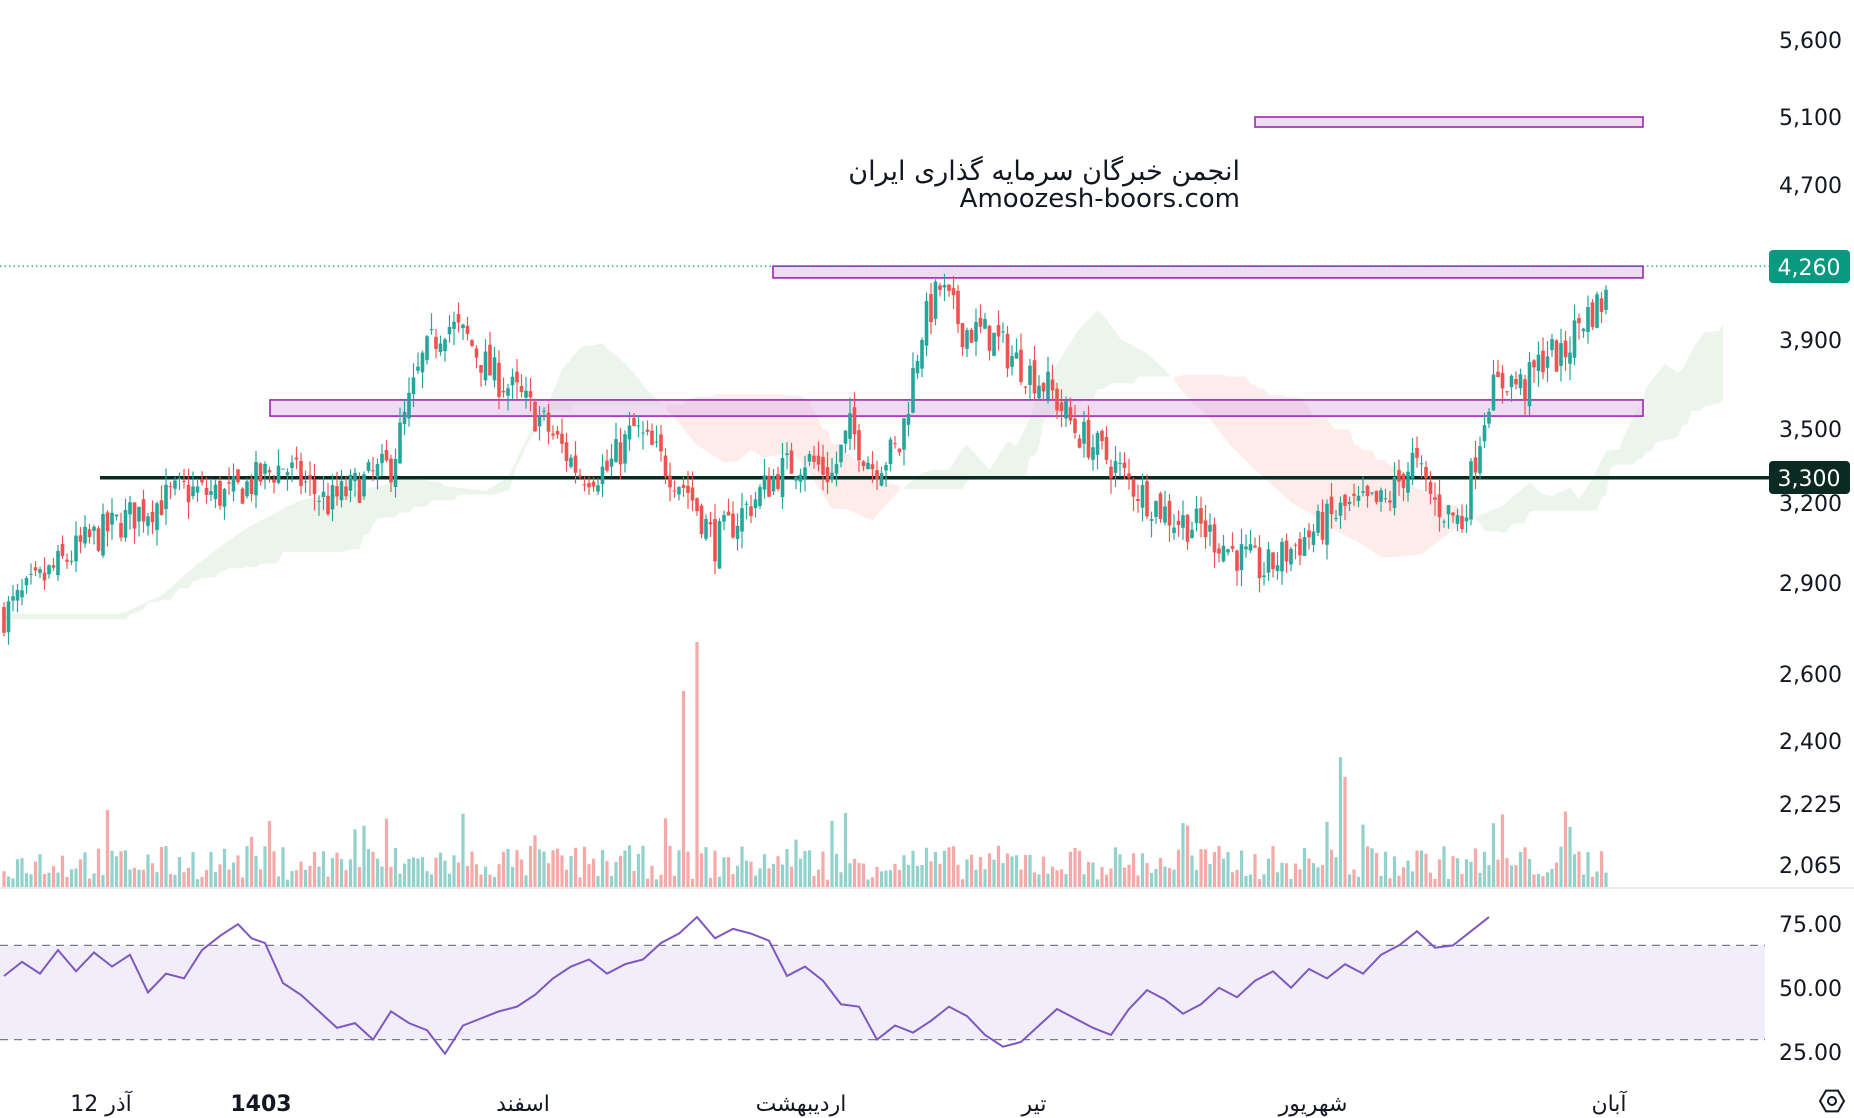 The height and width of the screenshot is (1118, 1854). What do you see at coordinates (1810, 41) in the screenshot?
I see `price-label: 5,600` at bounding box center [1810, 41].